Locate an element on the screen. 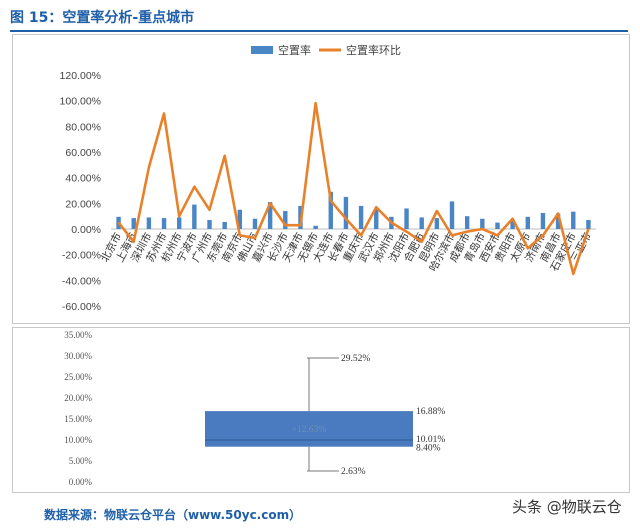 The width and height of the screenshot is (640, 528). y-tick-label: 40.00% is located at coordinates (83, 179).